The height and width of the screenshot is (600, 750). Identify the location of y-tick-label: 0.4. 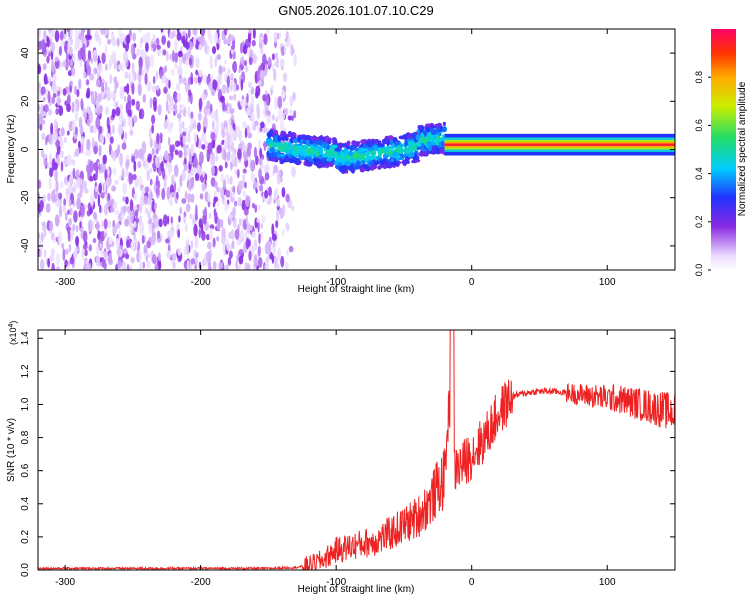
(25, 503).